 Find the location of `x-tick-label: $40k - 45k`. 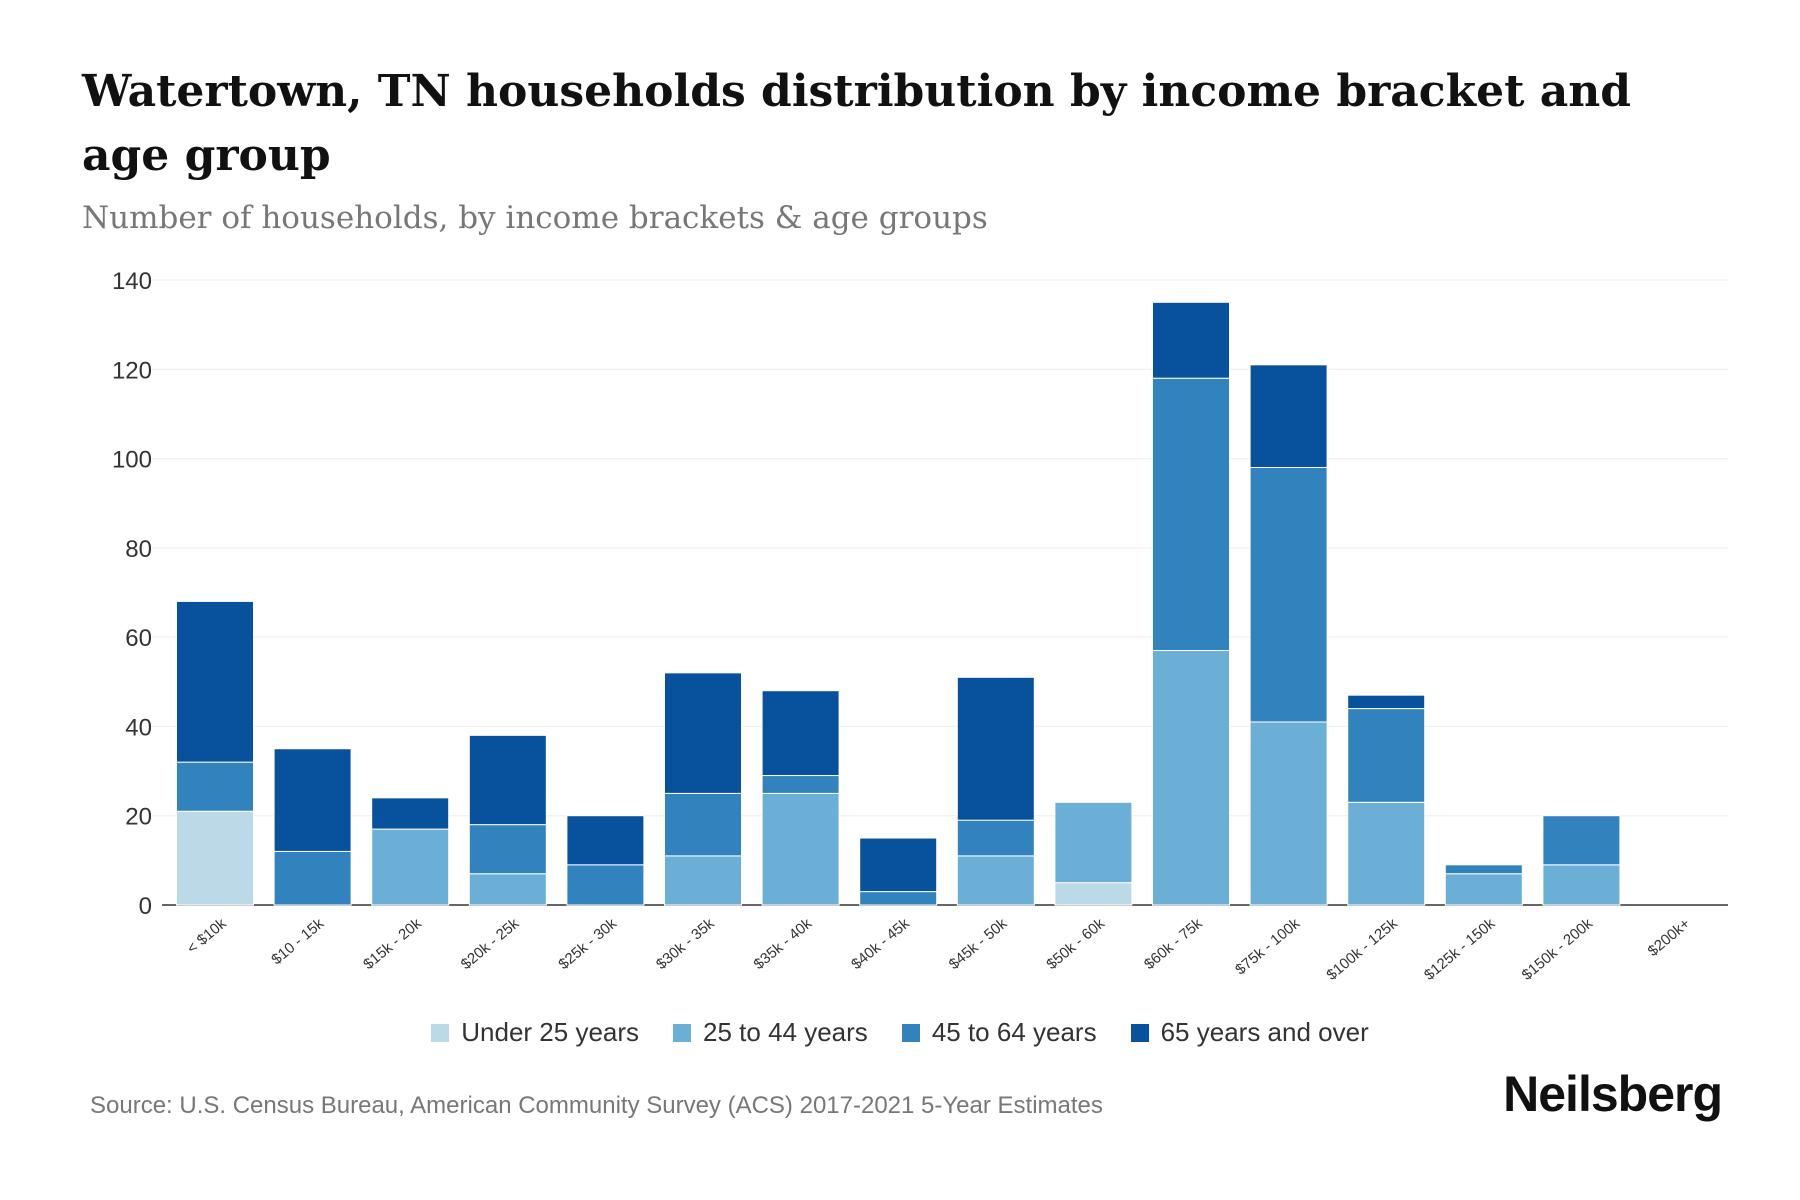

x-tick-label: $40k - 45k is located at coordinates (880, 944).